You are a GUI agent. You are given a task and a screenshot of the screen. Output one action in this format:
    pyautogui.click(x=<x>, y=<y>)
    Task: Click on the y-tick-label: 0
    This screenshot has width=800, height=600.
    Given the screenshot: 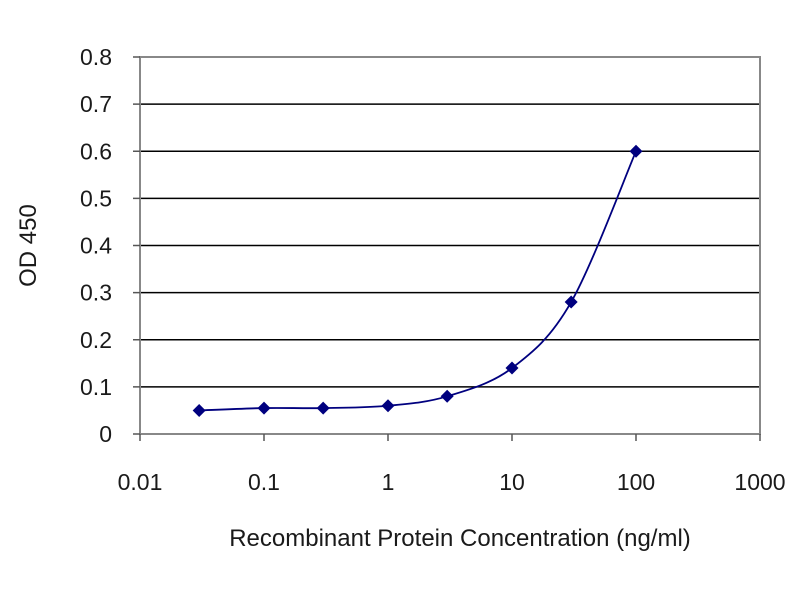 What is the action you would take?
    pyautogui.click(x=105, y=434)
    